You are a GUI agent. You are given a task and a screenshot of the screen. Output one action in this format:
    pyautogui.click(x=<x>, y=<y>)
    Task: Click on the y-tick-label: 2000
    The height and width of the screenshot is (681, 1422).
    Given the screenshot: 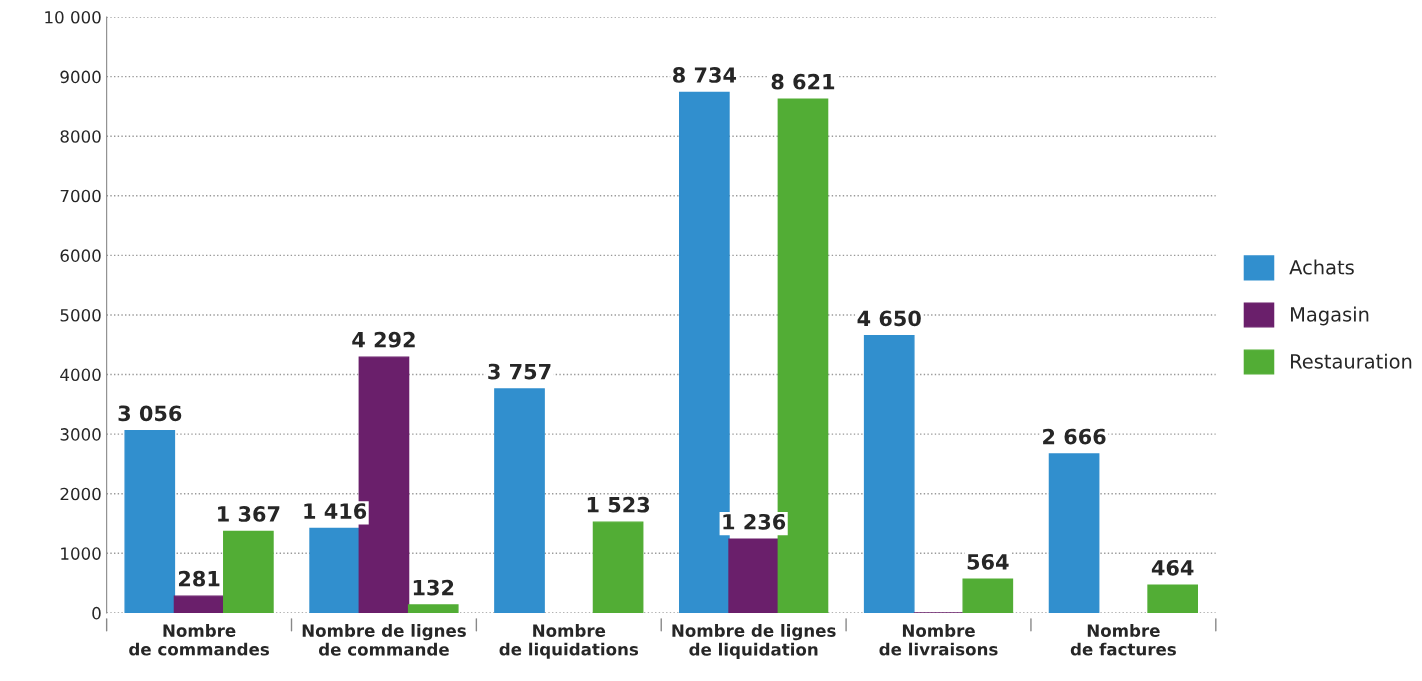 What is the action you would take?
    pyautogui.click(x=80, y=494)
    